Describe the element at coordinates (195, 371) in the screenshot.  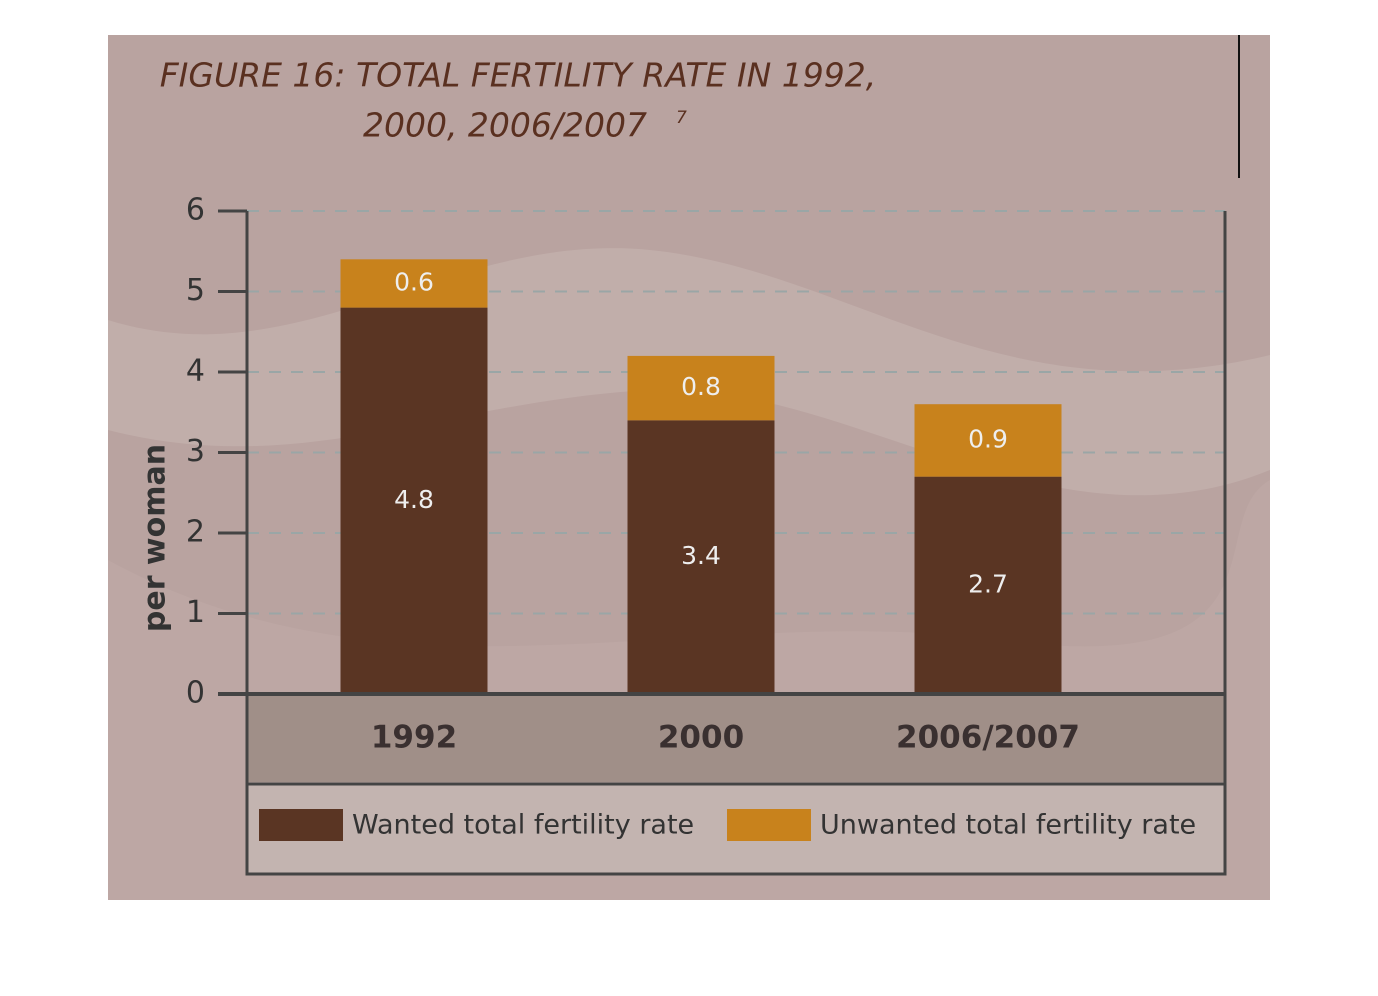
I see `y-tick-label: 4` at that location.